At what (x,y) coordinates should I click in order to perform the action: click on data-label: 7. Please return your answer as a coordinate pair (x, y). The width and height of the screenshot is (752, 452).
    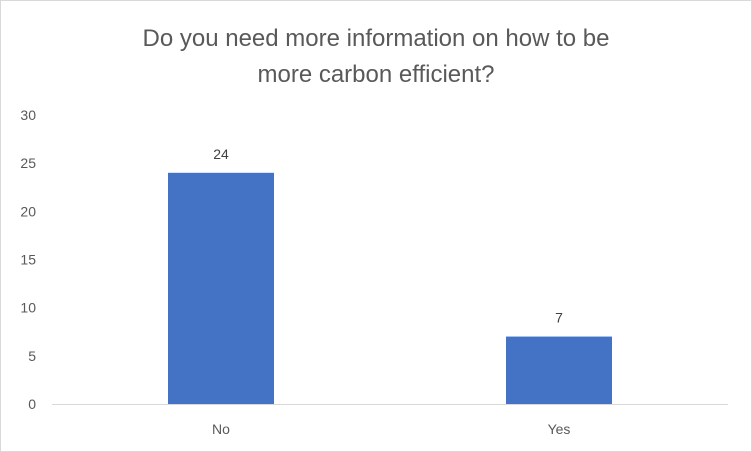
    Looking at the image, I should click on (559, 318).